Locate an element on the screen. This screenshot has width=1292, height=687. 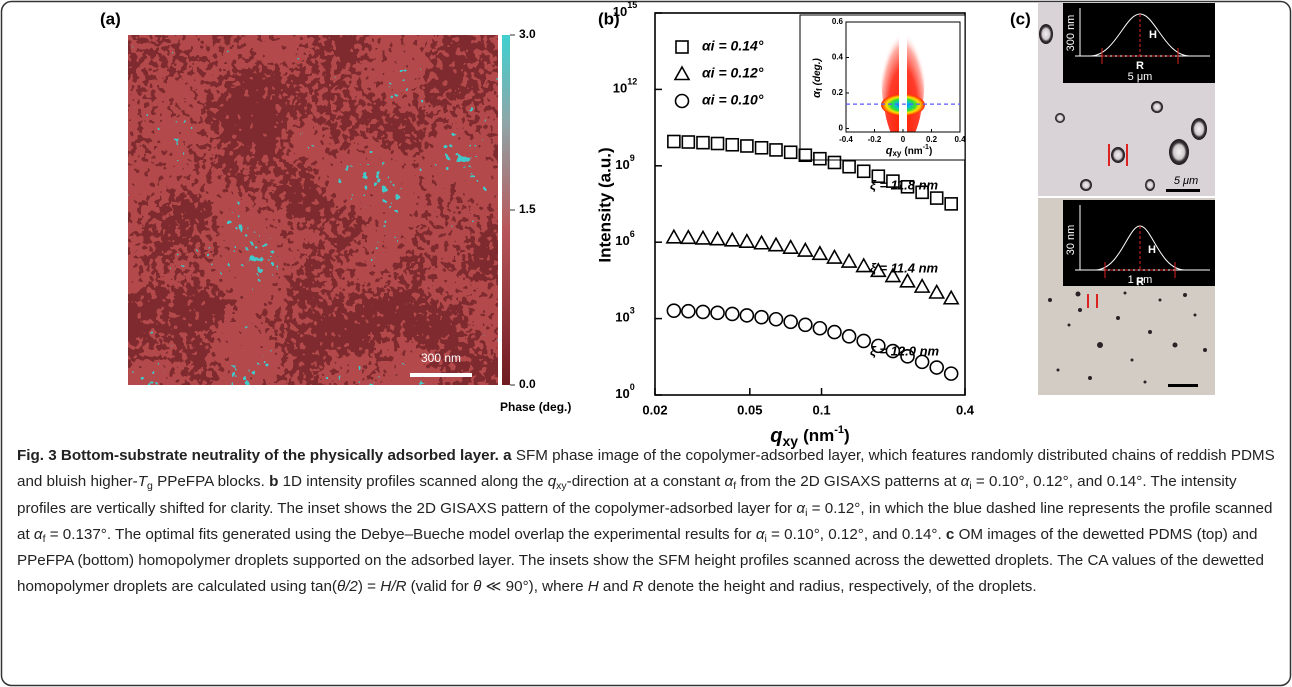
height-scale: 300 nm is located at coordinates (1071, 33).